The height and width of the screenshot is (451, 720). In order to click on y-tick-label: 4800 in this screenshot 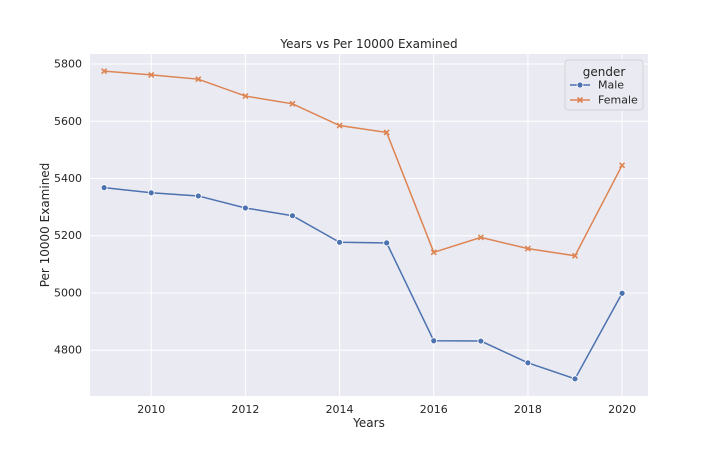, I will do `click(68, 350)`.